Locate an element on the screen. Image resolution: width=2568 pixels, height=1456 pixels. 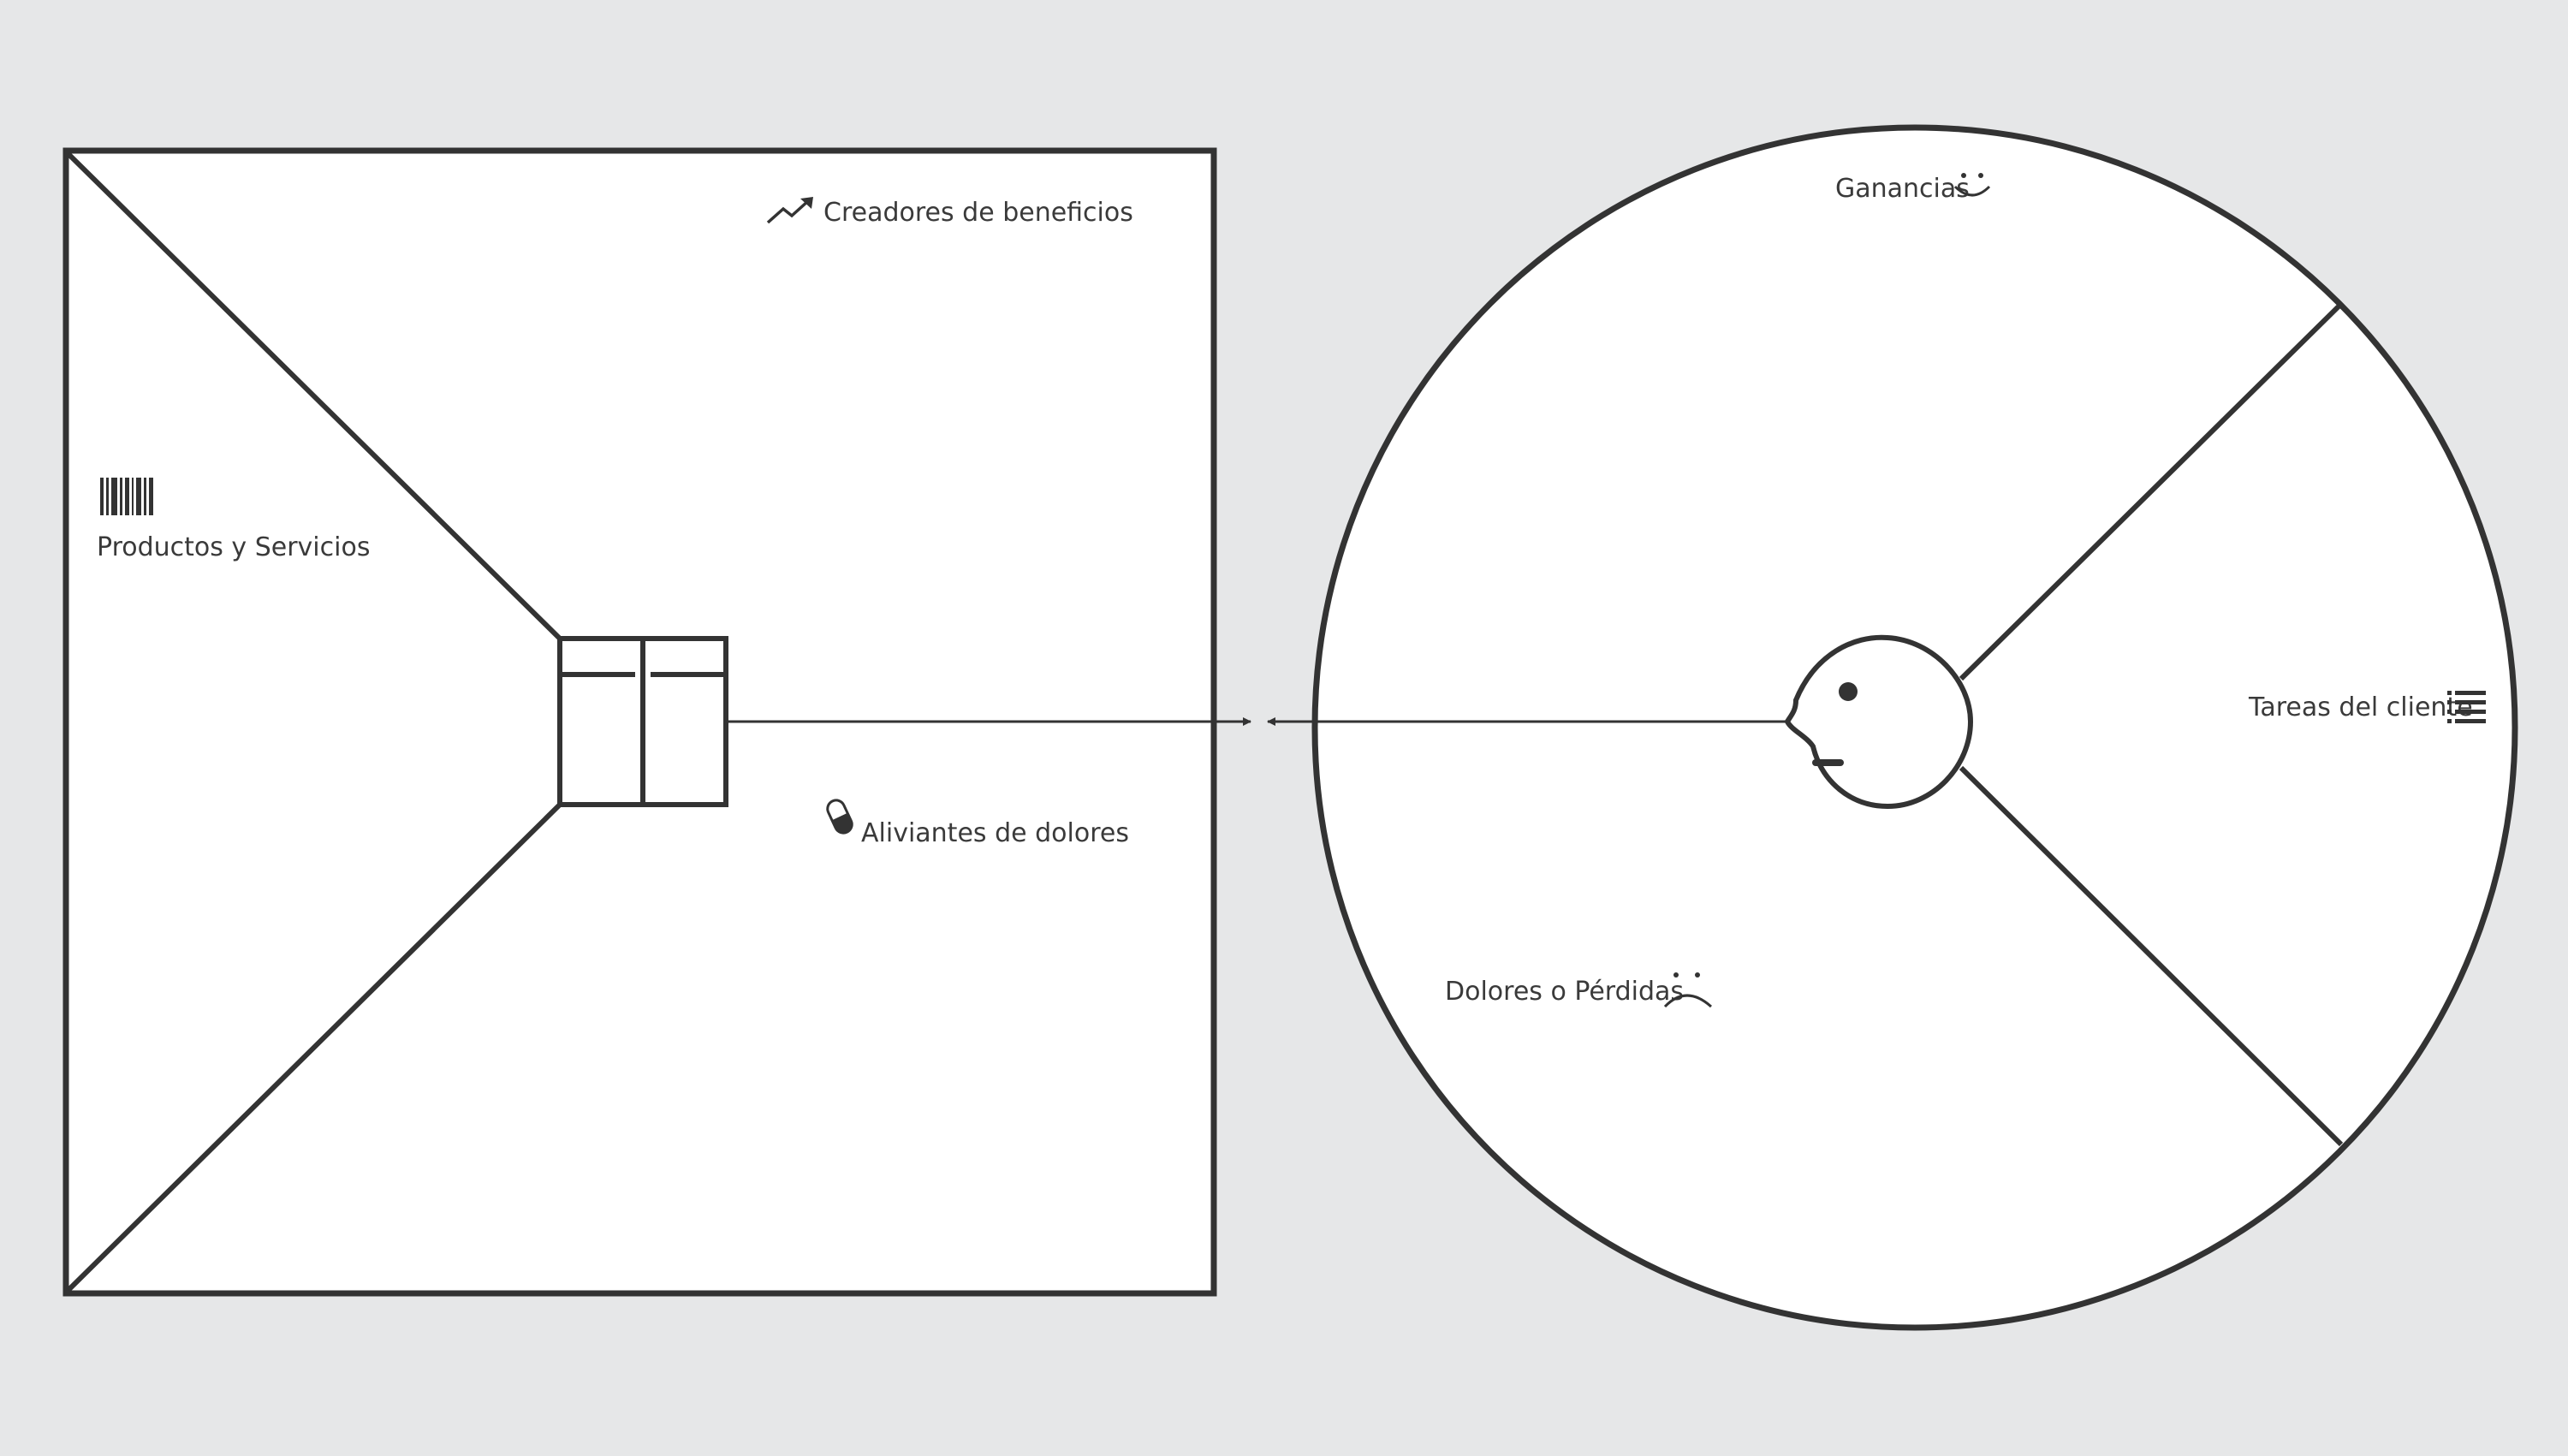
list-icon is located at coordinates (2466, 707).